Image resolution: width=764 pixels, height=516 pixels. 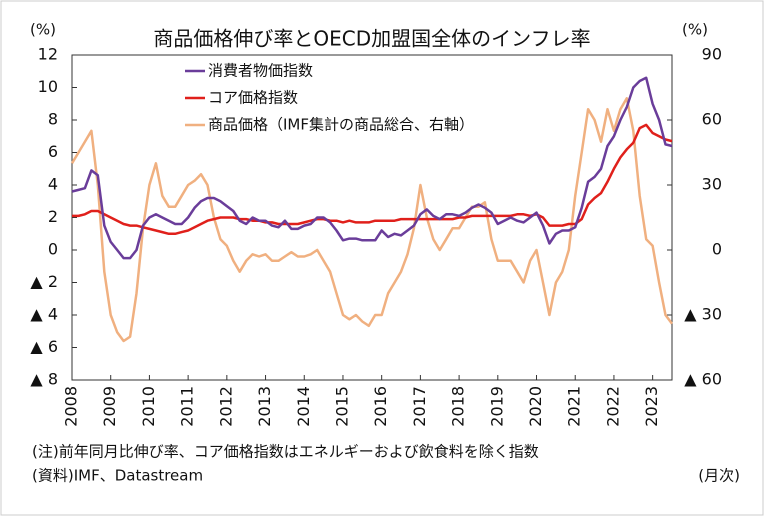 I want to click on y-tick-label: 8, so click(x=53, y=119).